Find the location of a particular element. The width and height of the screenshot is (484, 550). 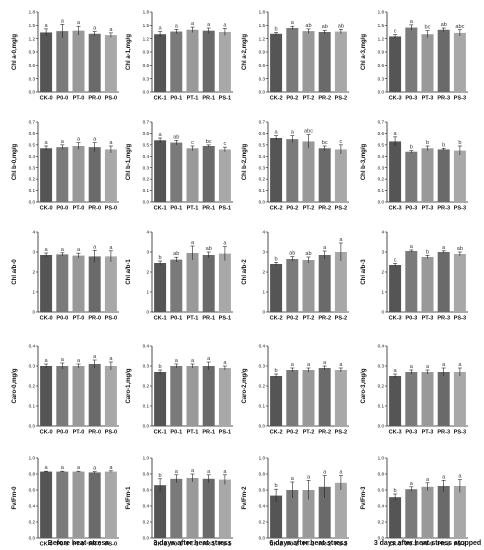

significance-letter: b is located at coordinates (459, 143).